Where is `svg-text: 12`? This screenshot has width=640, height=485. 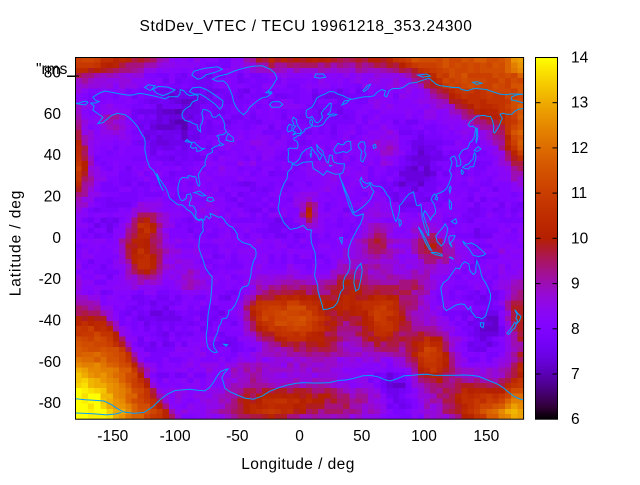
svg-text: 12 is located at coordinates (579, 148).